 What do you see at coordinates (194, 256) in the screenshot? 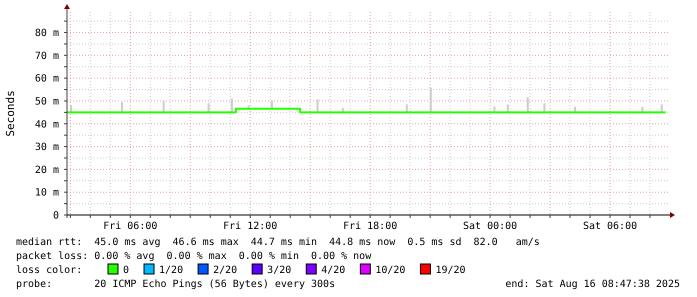
I see `text: packet loss: 0.00 % avg 0.00 % max 0.00 % min 0.00 % now` at bounding box center [194, 256].